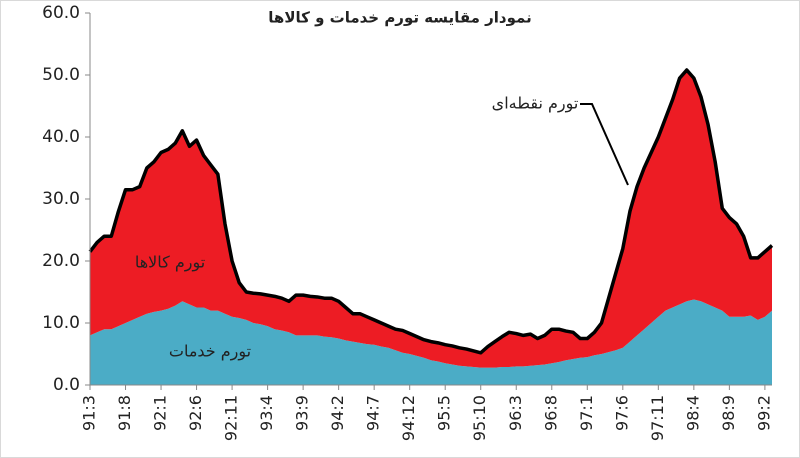  Describe the element at coordinates (728, 413) in the screenshot. I see `x-tick-label: 98:9` at that location.